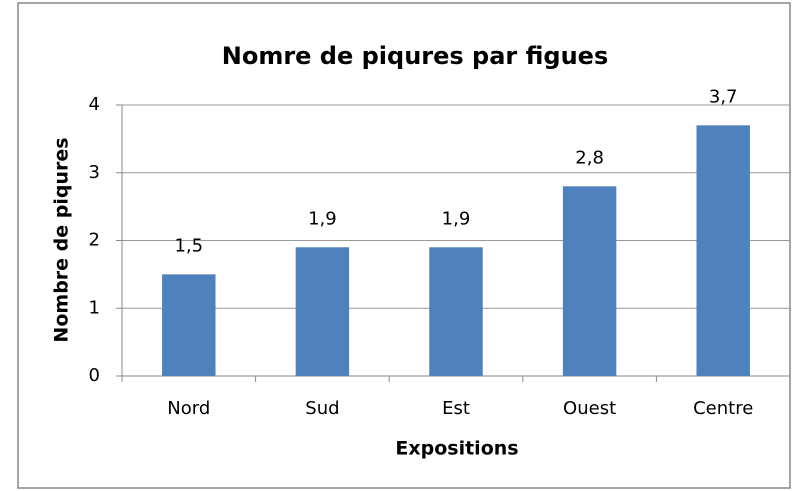 The image size is (805, 491). What do you see at coordinates (94, 104) in the screenshot?
I see `y-tick-label: 4` at bounding box center [94, 104].